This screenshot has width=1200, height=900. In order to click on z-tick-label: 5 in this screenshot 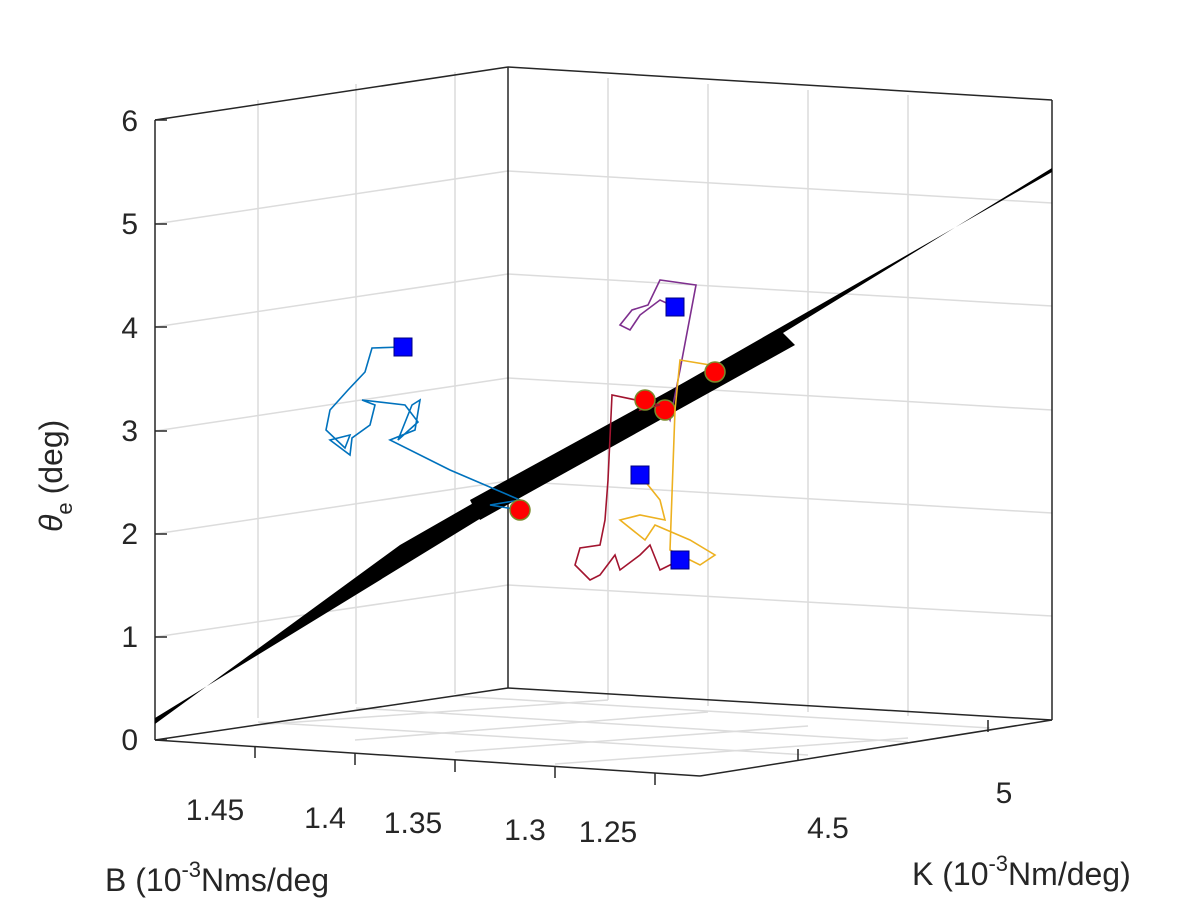, I will do `click(129, 224)`.